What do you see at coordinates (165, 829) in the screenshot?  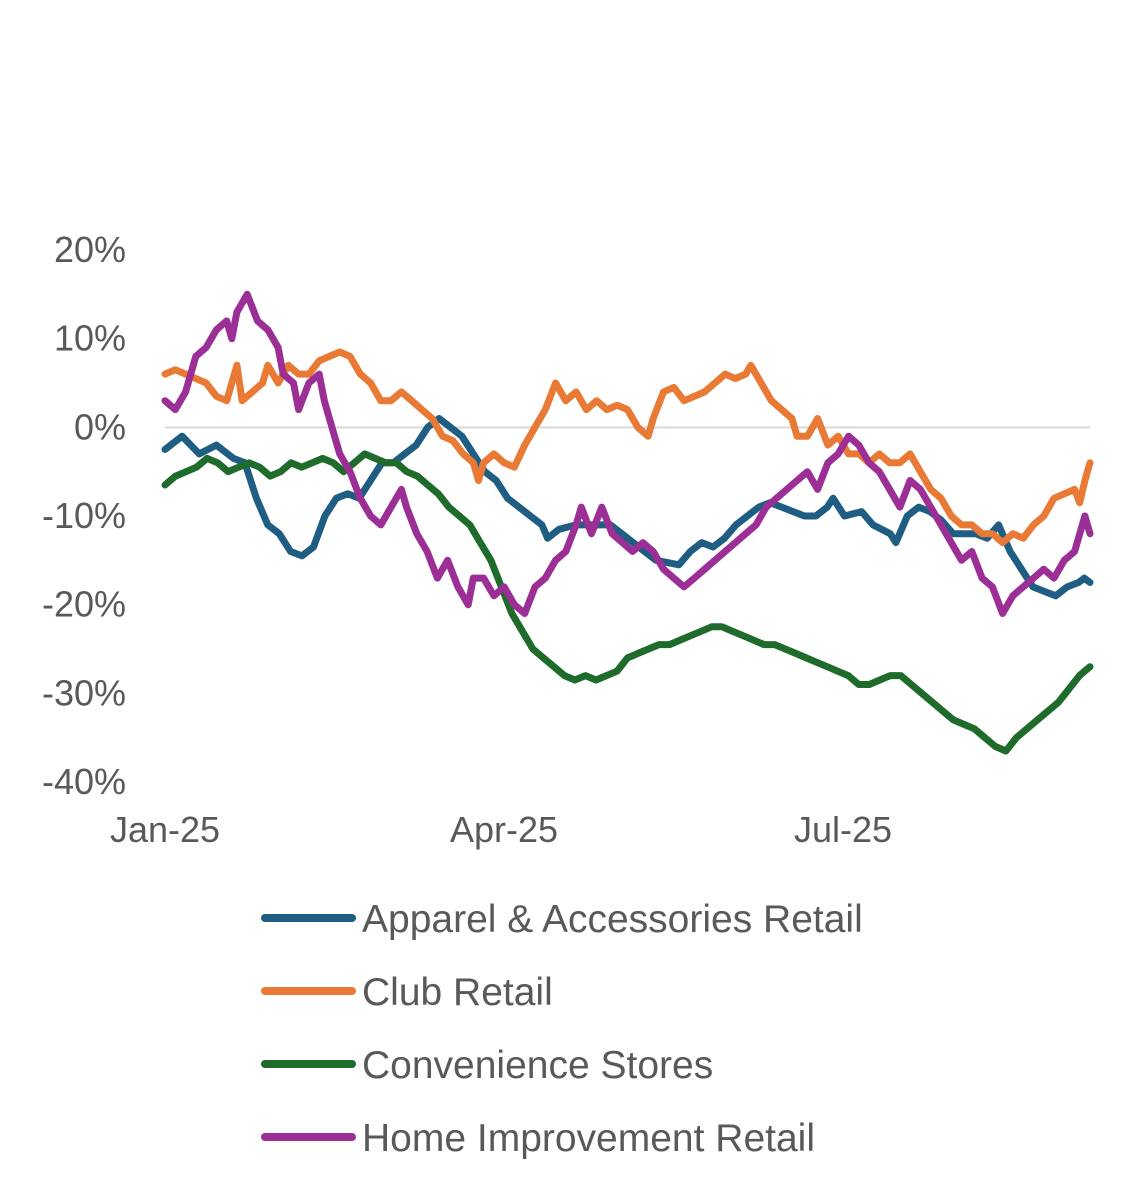 I see `x-tick-label: Jan-25` at bounding box center [165, 829].